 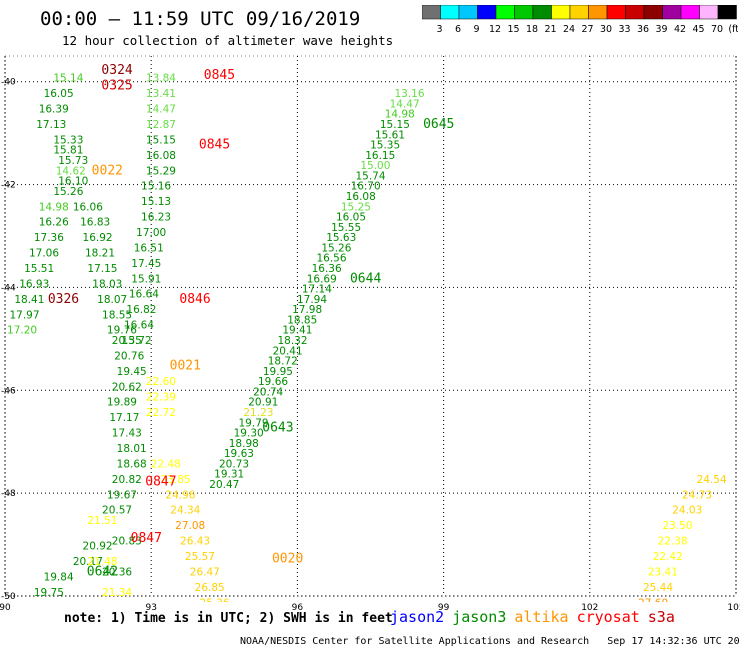 What do you see at coordinates (161, 125) in the screenshot?
I see `swh-value: 12.87` at bounding box center [161, 125].